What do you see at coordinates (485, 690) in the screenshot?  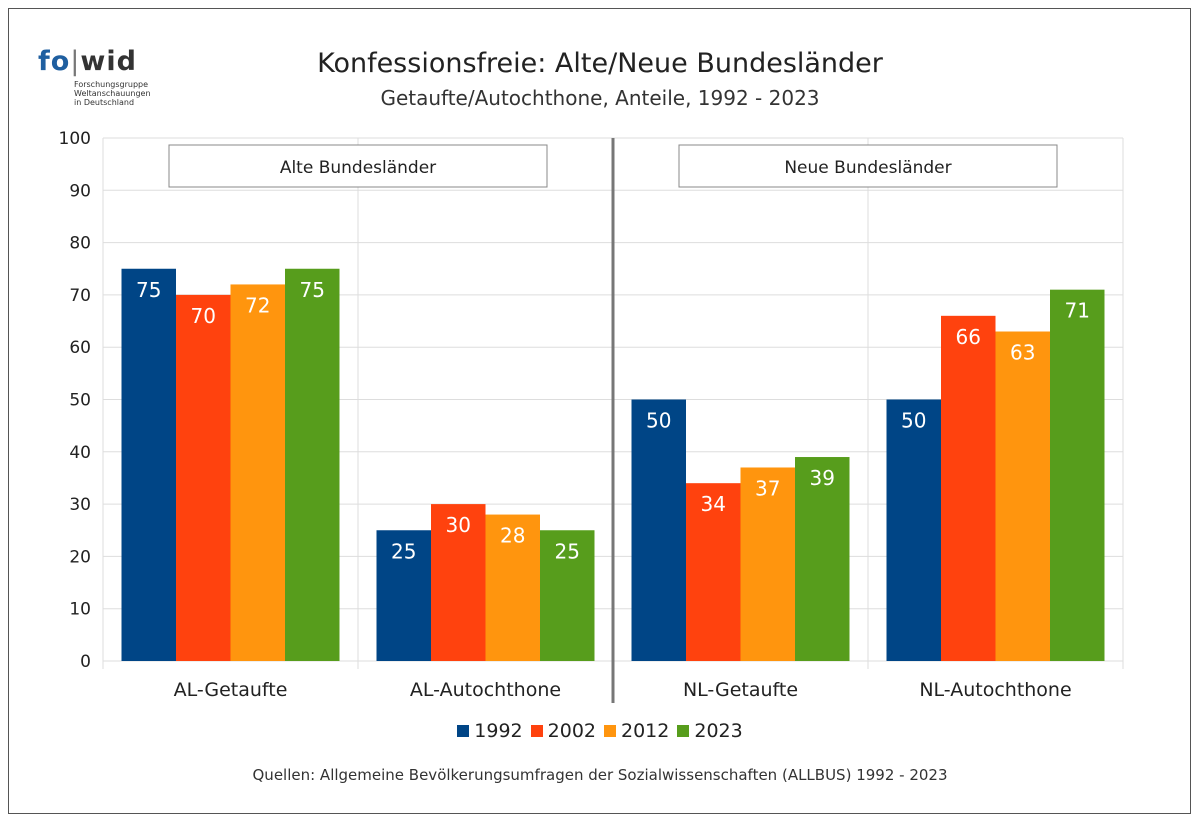 I see `x-tick-label: AL-Autochthone` at bounding box center [485, 690].